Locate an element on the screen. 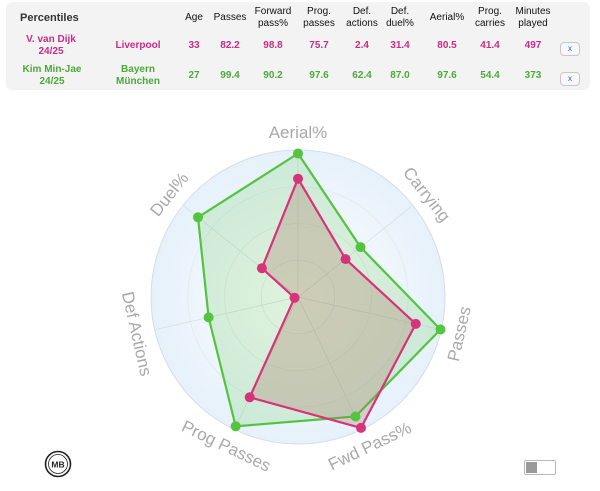  header-percentiles: Percentiles is located at coordinates (49, 18).